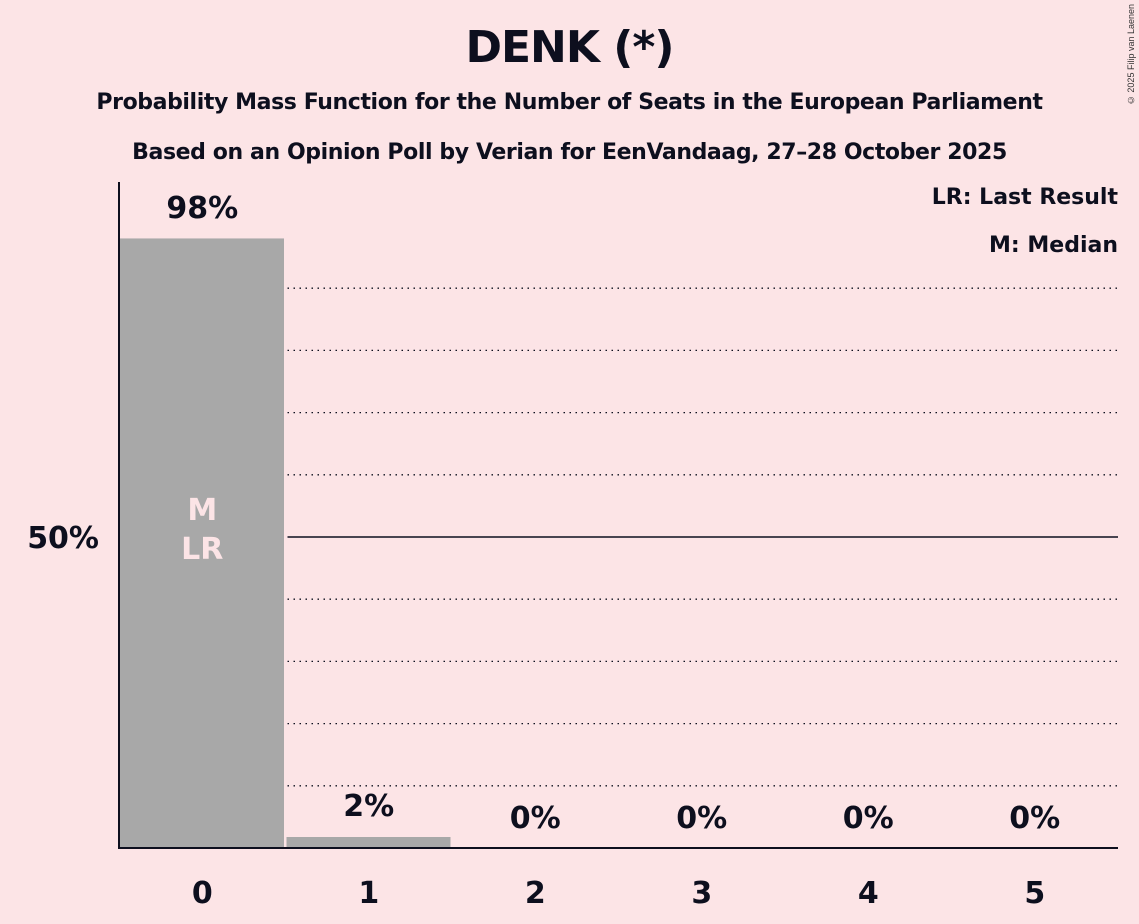 The image size is (1139, 924). I want to click on legend-last-result: LR: Last Result, so click(1024, 197).